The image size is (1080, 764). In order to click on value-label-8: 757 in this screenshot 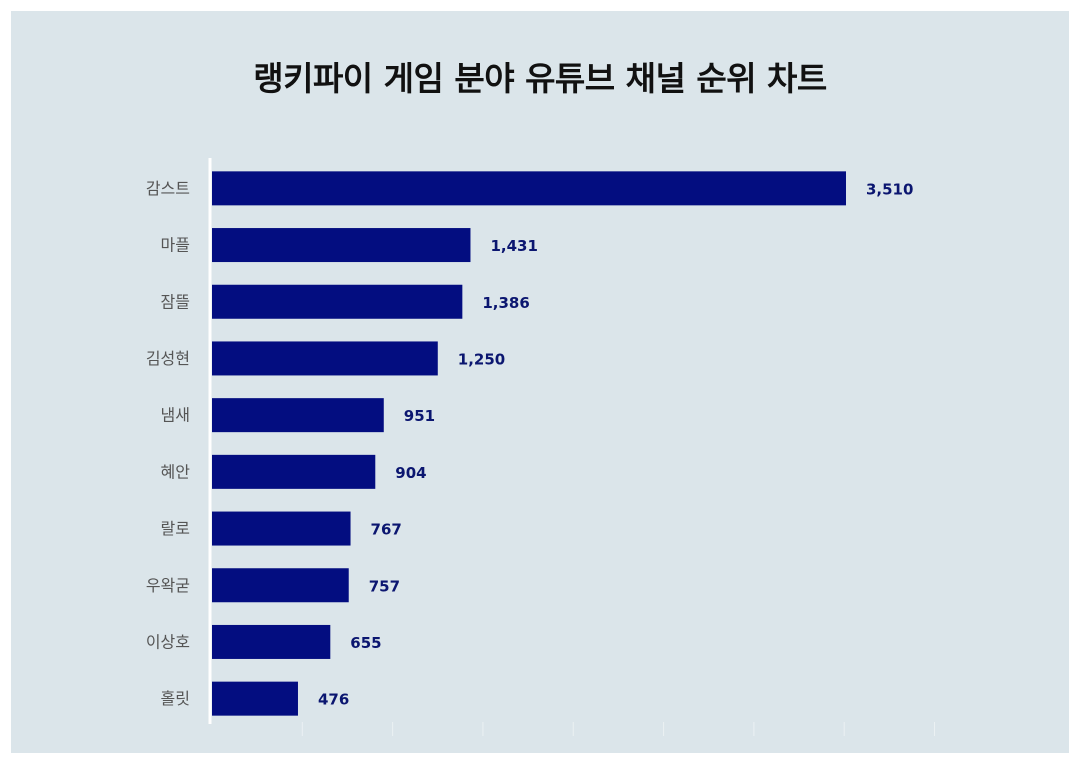, I will do `click(384, 586)`.